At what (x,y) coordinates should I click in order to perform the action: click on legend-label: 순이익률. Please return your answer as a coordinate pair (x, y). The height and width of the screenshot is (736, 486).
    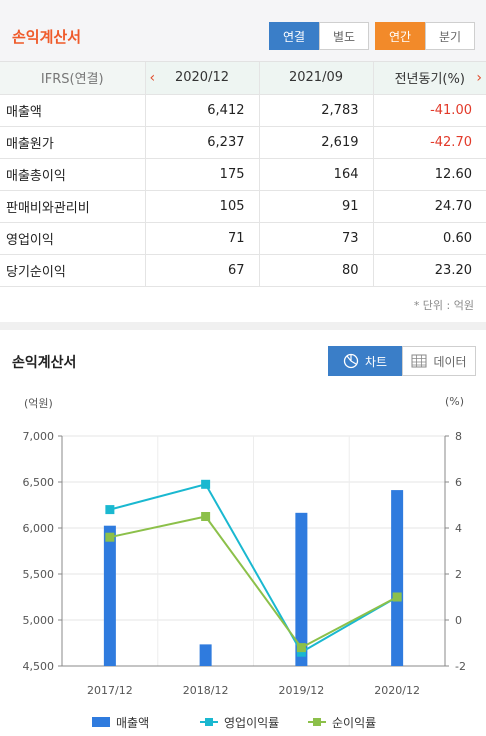
    Looking at the image, I should click on (354, 722).